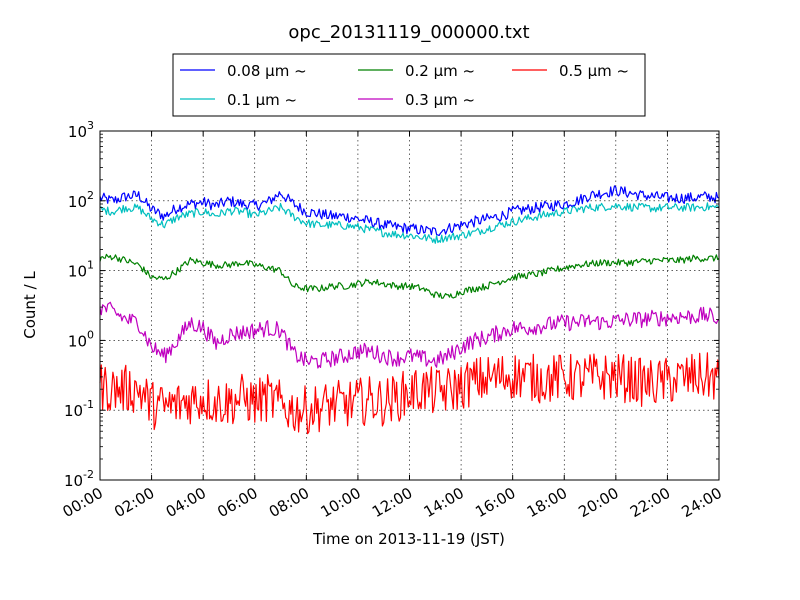  Describe the element at coordinates (598, 502) in the screenshot. I see `x-tick-label: 20:00` at that location.